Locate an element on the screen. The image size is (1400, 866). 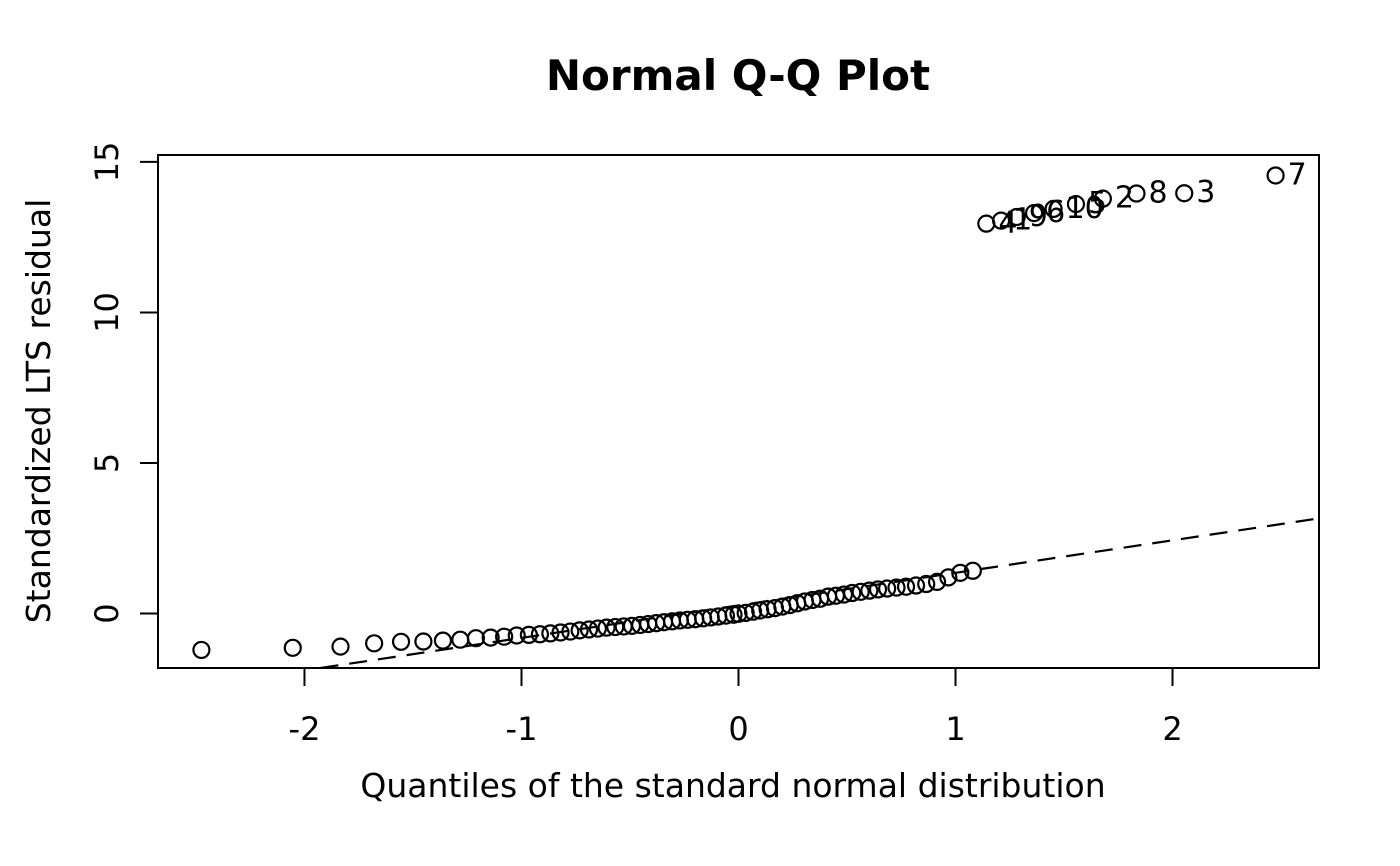
outlier-point-label: 4 is located at coordinates (1007, 223).